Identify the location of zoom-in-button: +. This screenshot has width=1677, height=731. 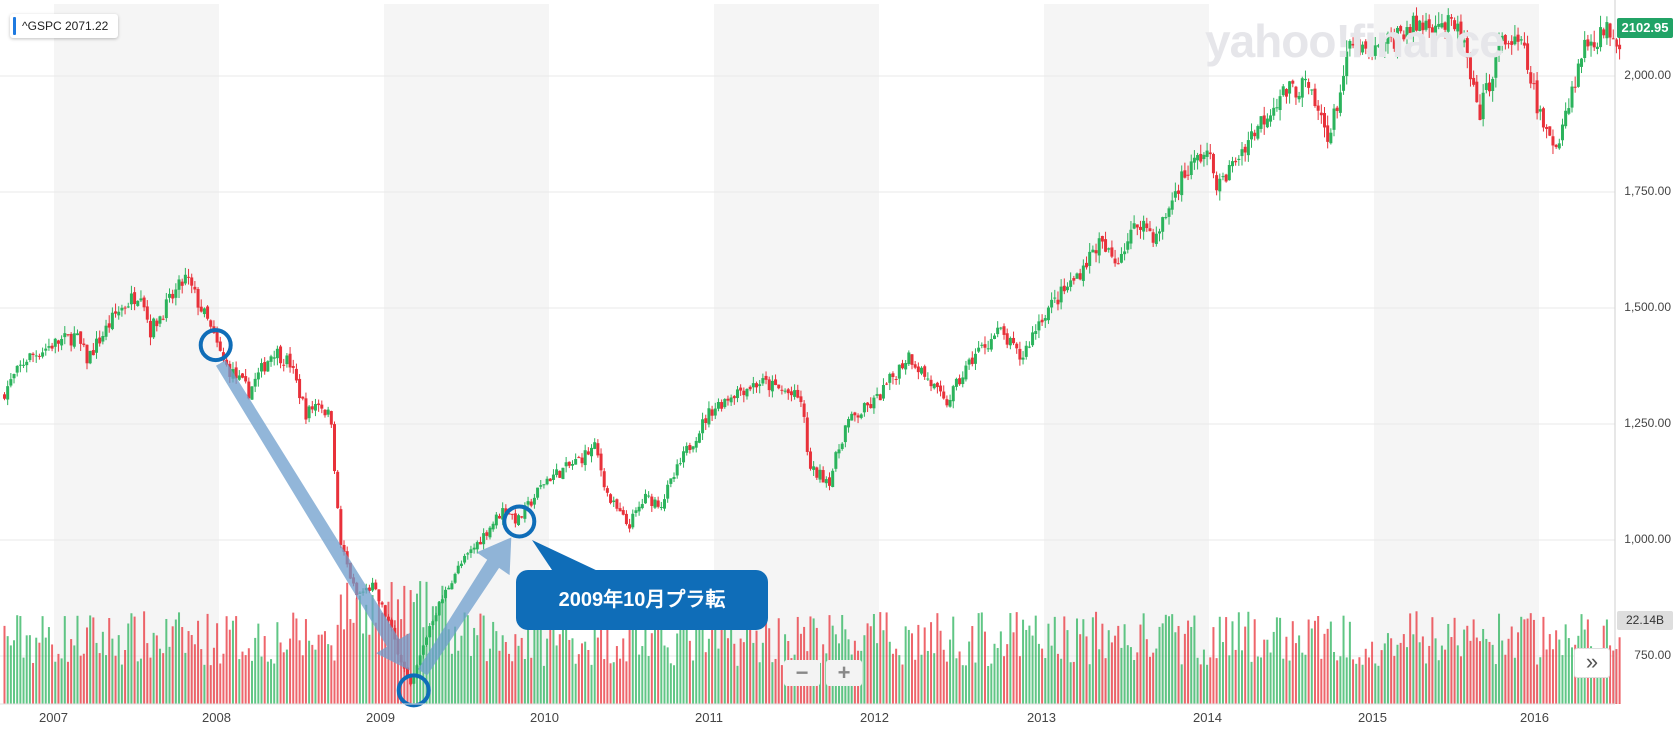
(844, 673).